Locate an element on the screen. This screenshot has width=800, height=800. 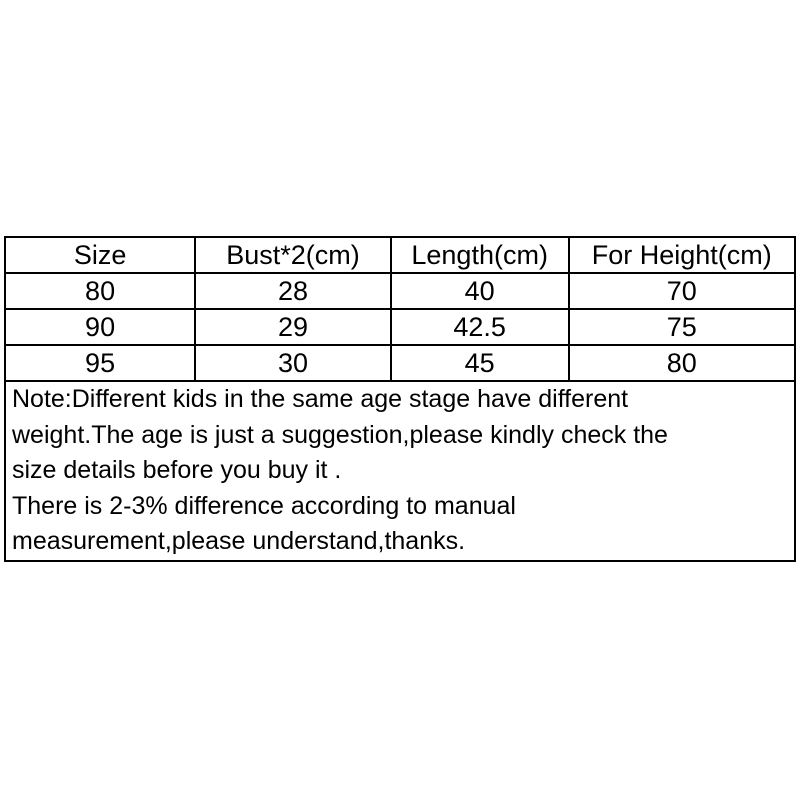
cell-length: 45 is located at coordinates (479, 363).